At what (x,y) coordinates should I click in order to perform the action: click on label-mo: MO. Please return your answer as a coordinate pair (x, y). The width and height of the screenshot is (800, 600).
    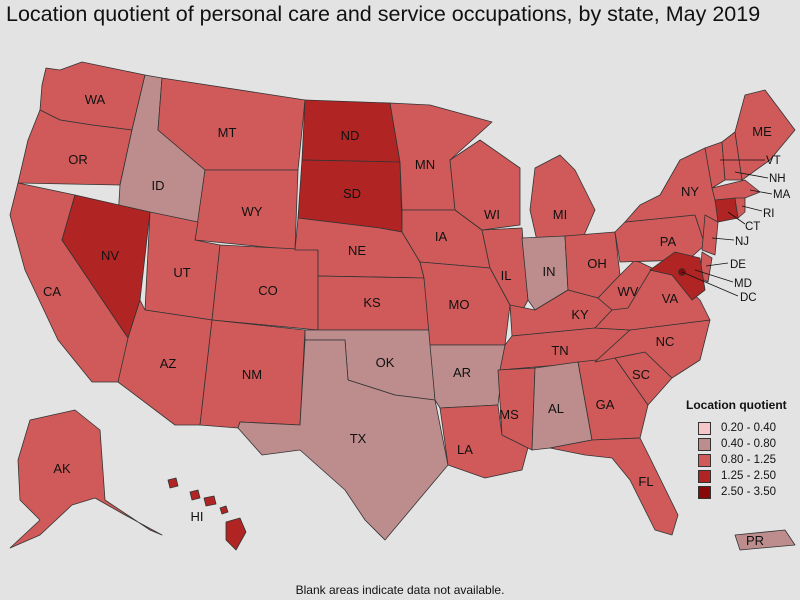
    Looking at the image, I should click on (459, 304).